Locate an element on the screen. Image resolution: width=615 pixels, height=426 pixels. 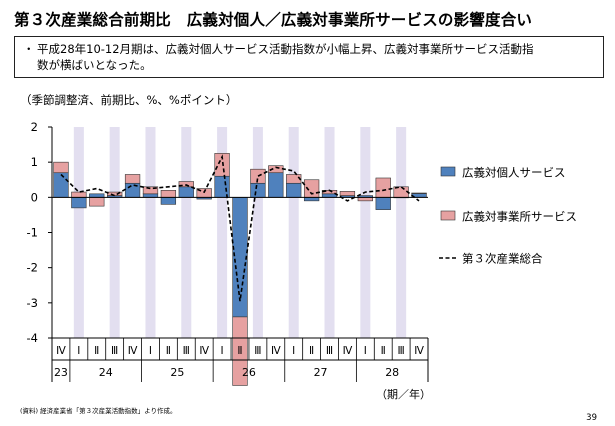
period-unit-label: （期／年） is located at coordinates (403, 394).